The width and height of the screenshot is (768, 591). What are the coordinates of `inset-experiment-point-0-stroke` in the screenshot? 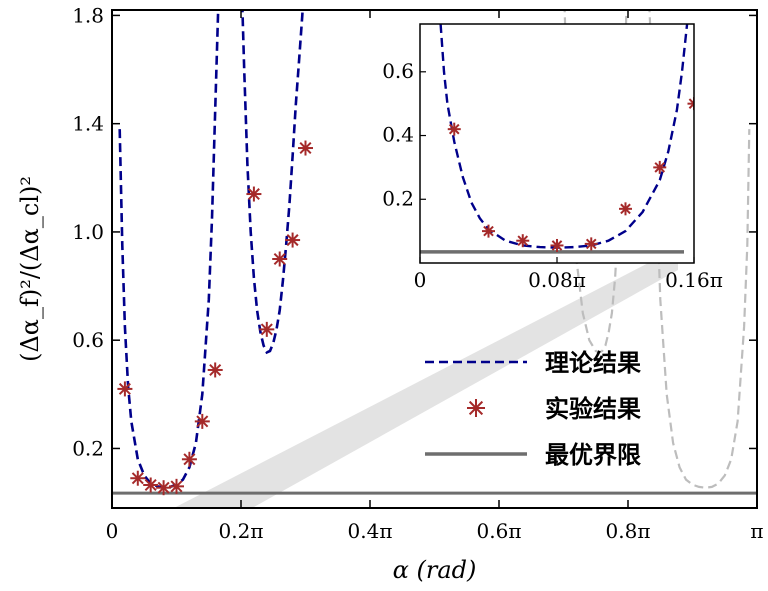 It's located at (454, 129).